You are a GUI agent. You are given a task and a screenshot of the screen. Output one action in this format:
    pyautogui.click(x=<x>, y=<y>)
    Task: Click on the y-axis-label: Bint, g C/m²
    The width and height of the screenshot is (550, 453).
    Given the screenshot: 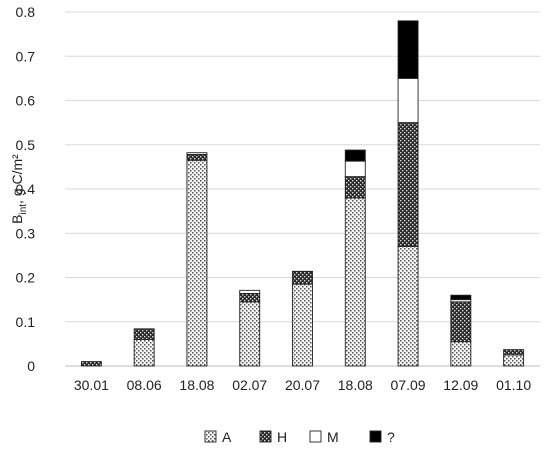 What is the action you would take?
    pyautogui.click(x=19, y=189)
    